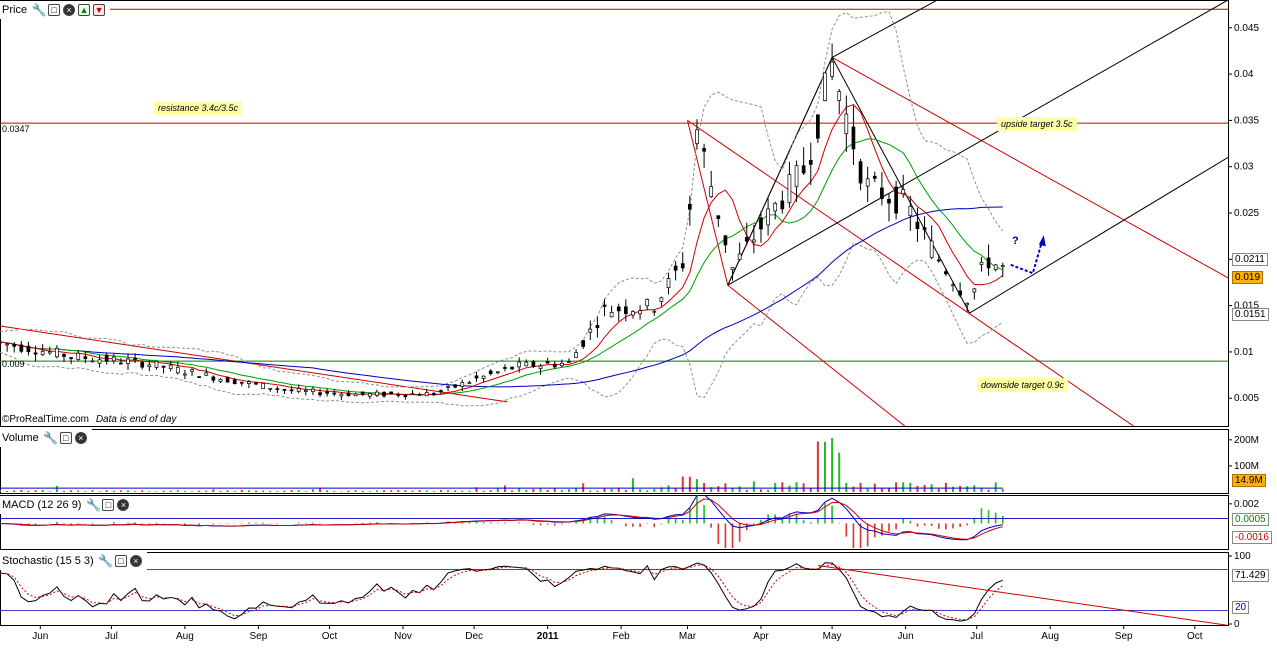 This screenshot has height=649, width=1277. Describe the element at coordinates (48, 561) in the screenshot. I see `stochastic-panel-title: Stochastic (15 5 3)` at that location.